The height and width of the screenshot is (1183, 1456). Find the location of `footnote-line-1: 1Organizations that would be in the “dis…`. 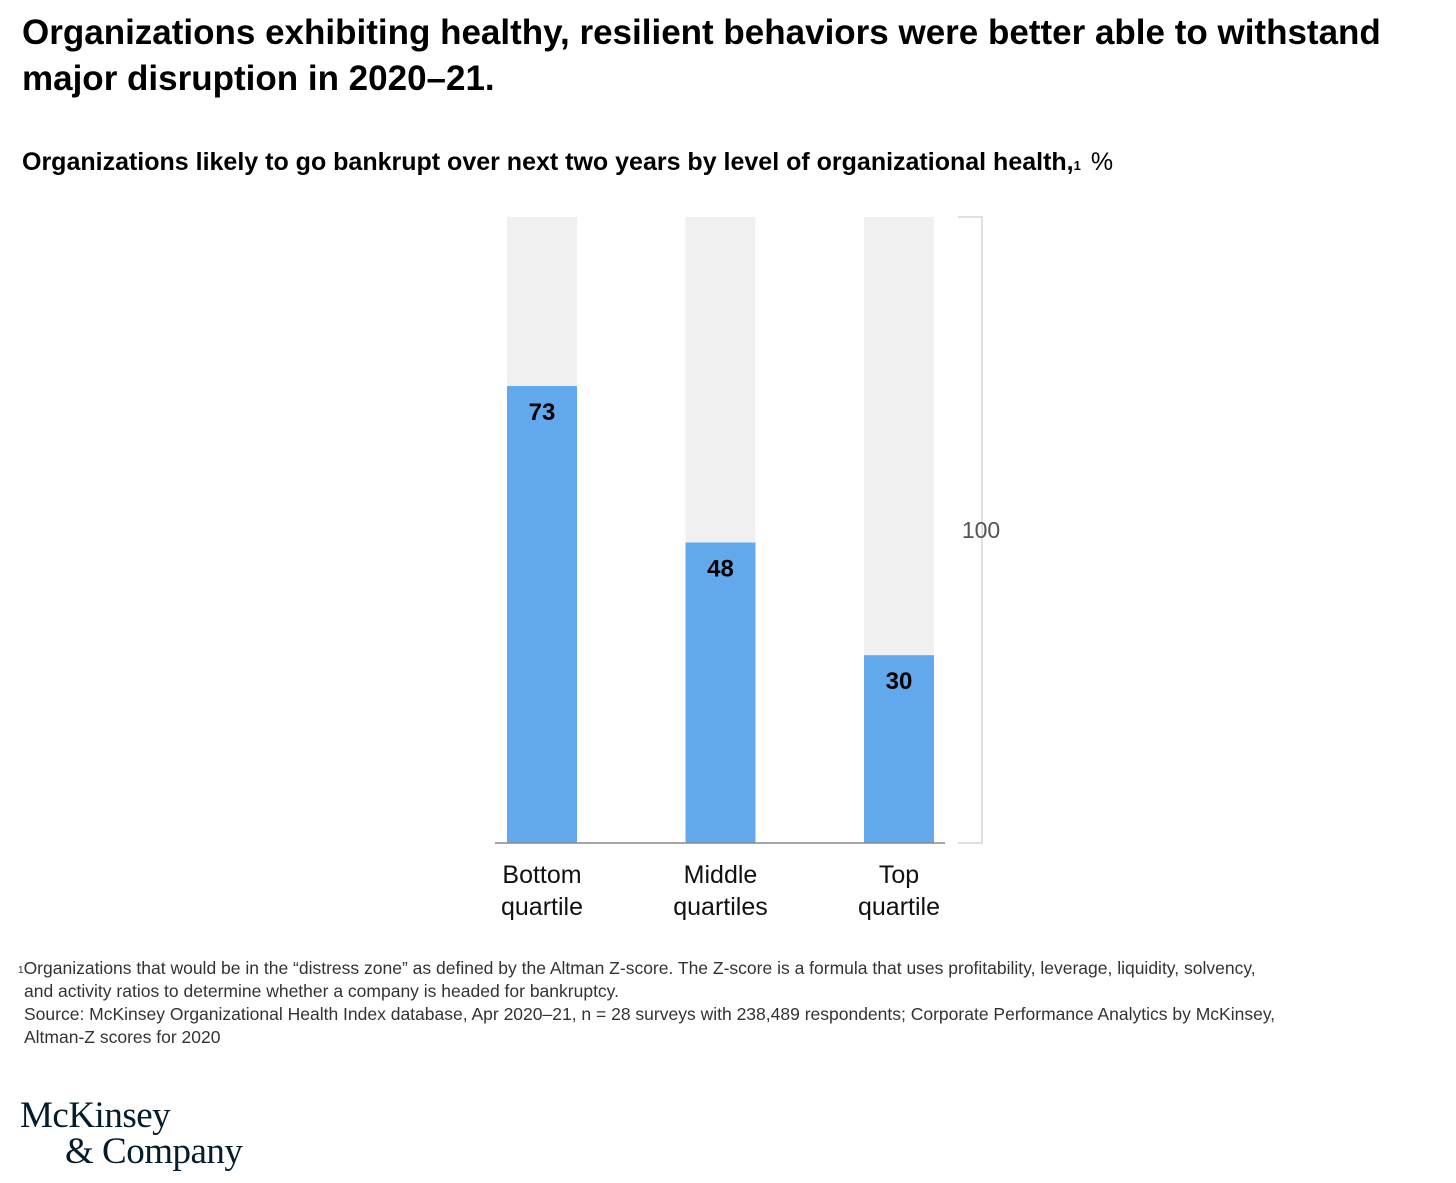

footnote-line-1: 1Organizations that would be in the “dis… is located at coordinates (728, 968).